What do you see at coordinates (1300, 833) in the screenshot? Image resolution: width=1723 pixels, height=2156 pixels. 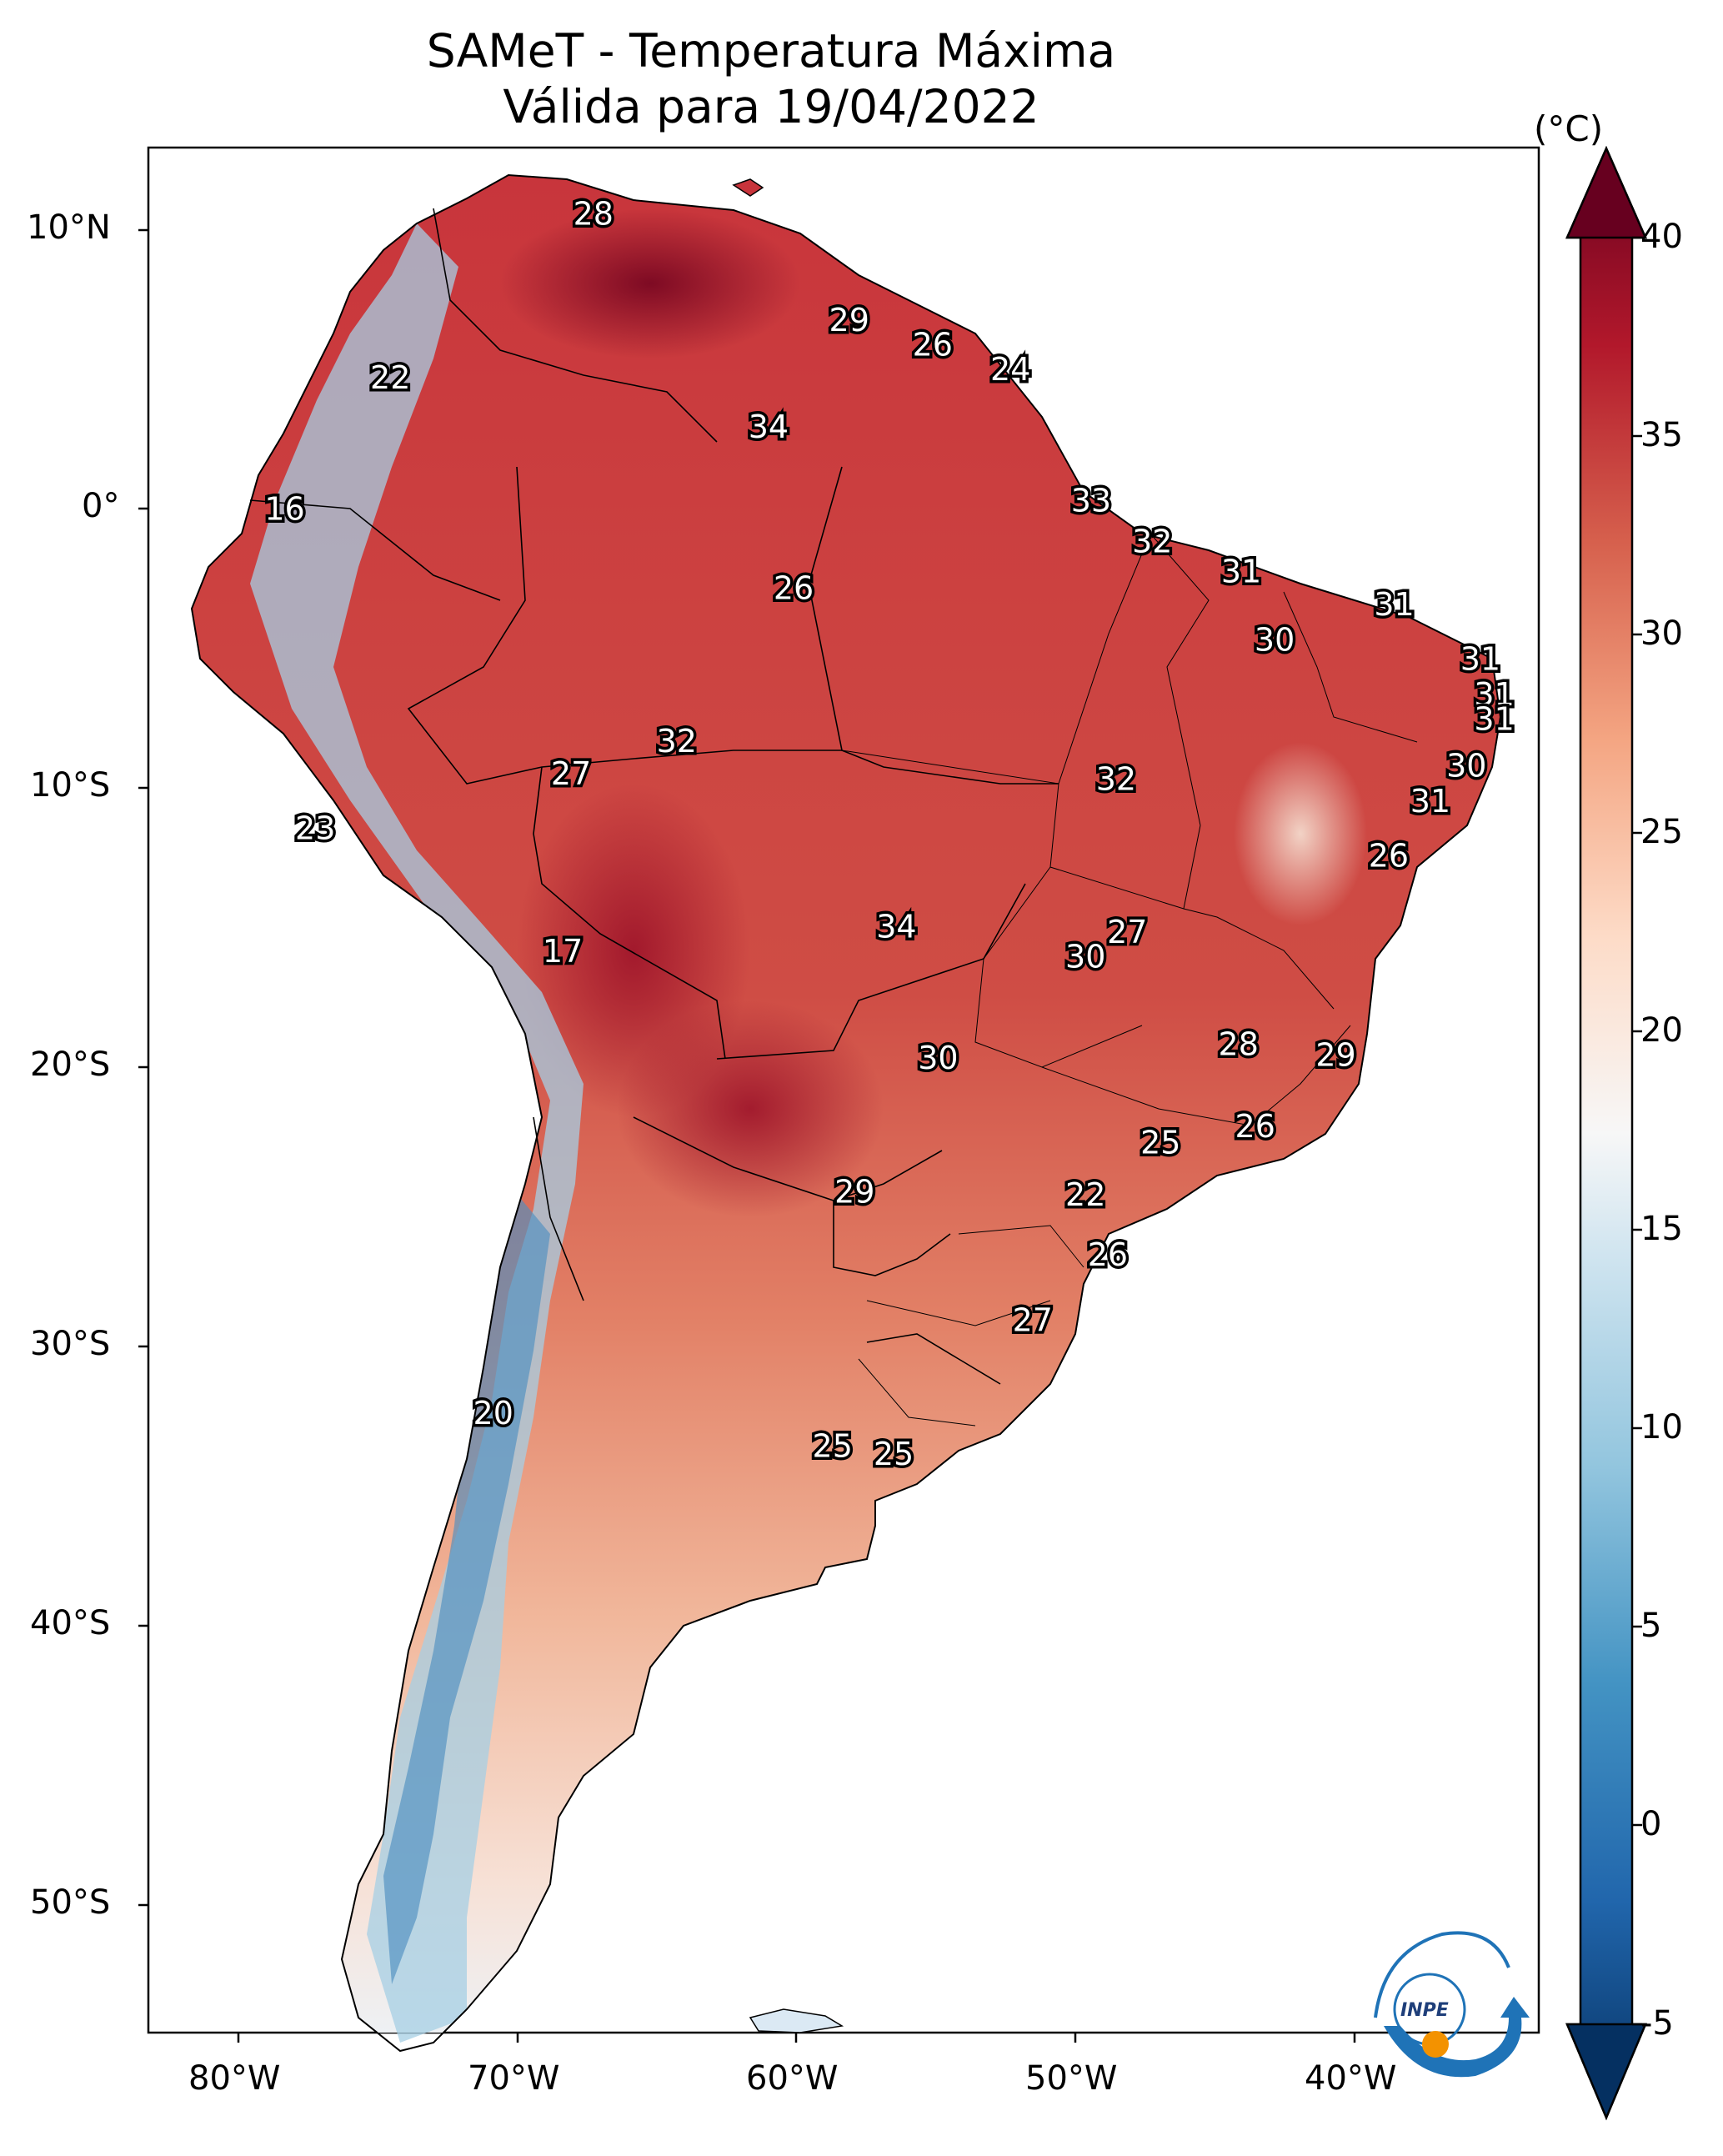 I see `cool-zone-bahia` at bounding box center [1300, 833].